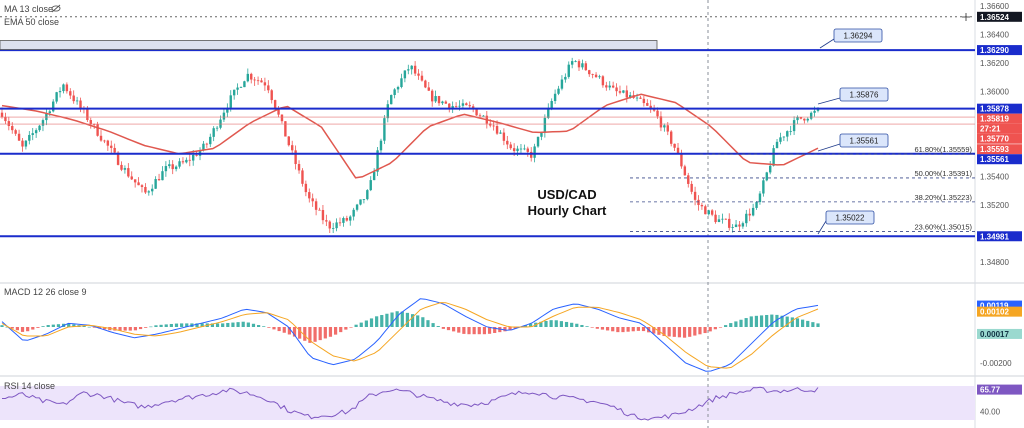 The height and width of the screenshot is (428, 1024). What do you see at coordinates (994, 149) in the screenshot?
I see `svg-text: 1.35593` at bounding box center [994, 149].